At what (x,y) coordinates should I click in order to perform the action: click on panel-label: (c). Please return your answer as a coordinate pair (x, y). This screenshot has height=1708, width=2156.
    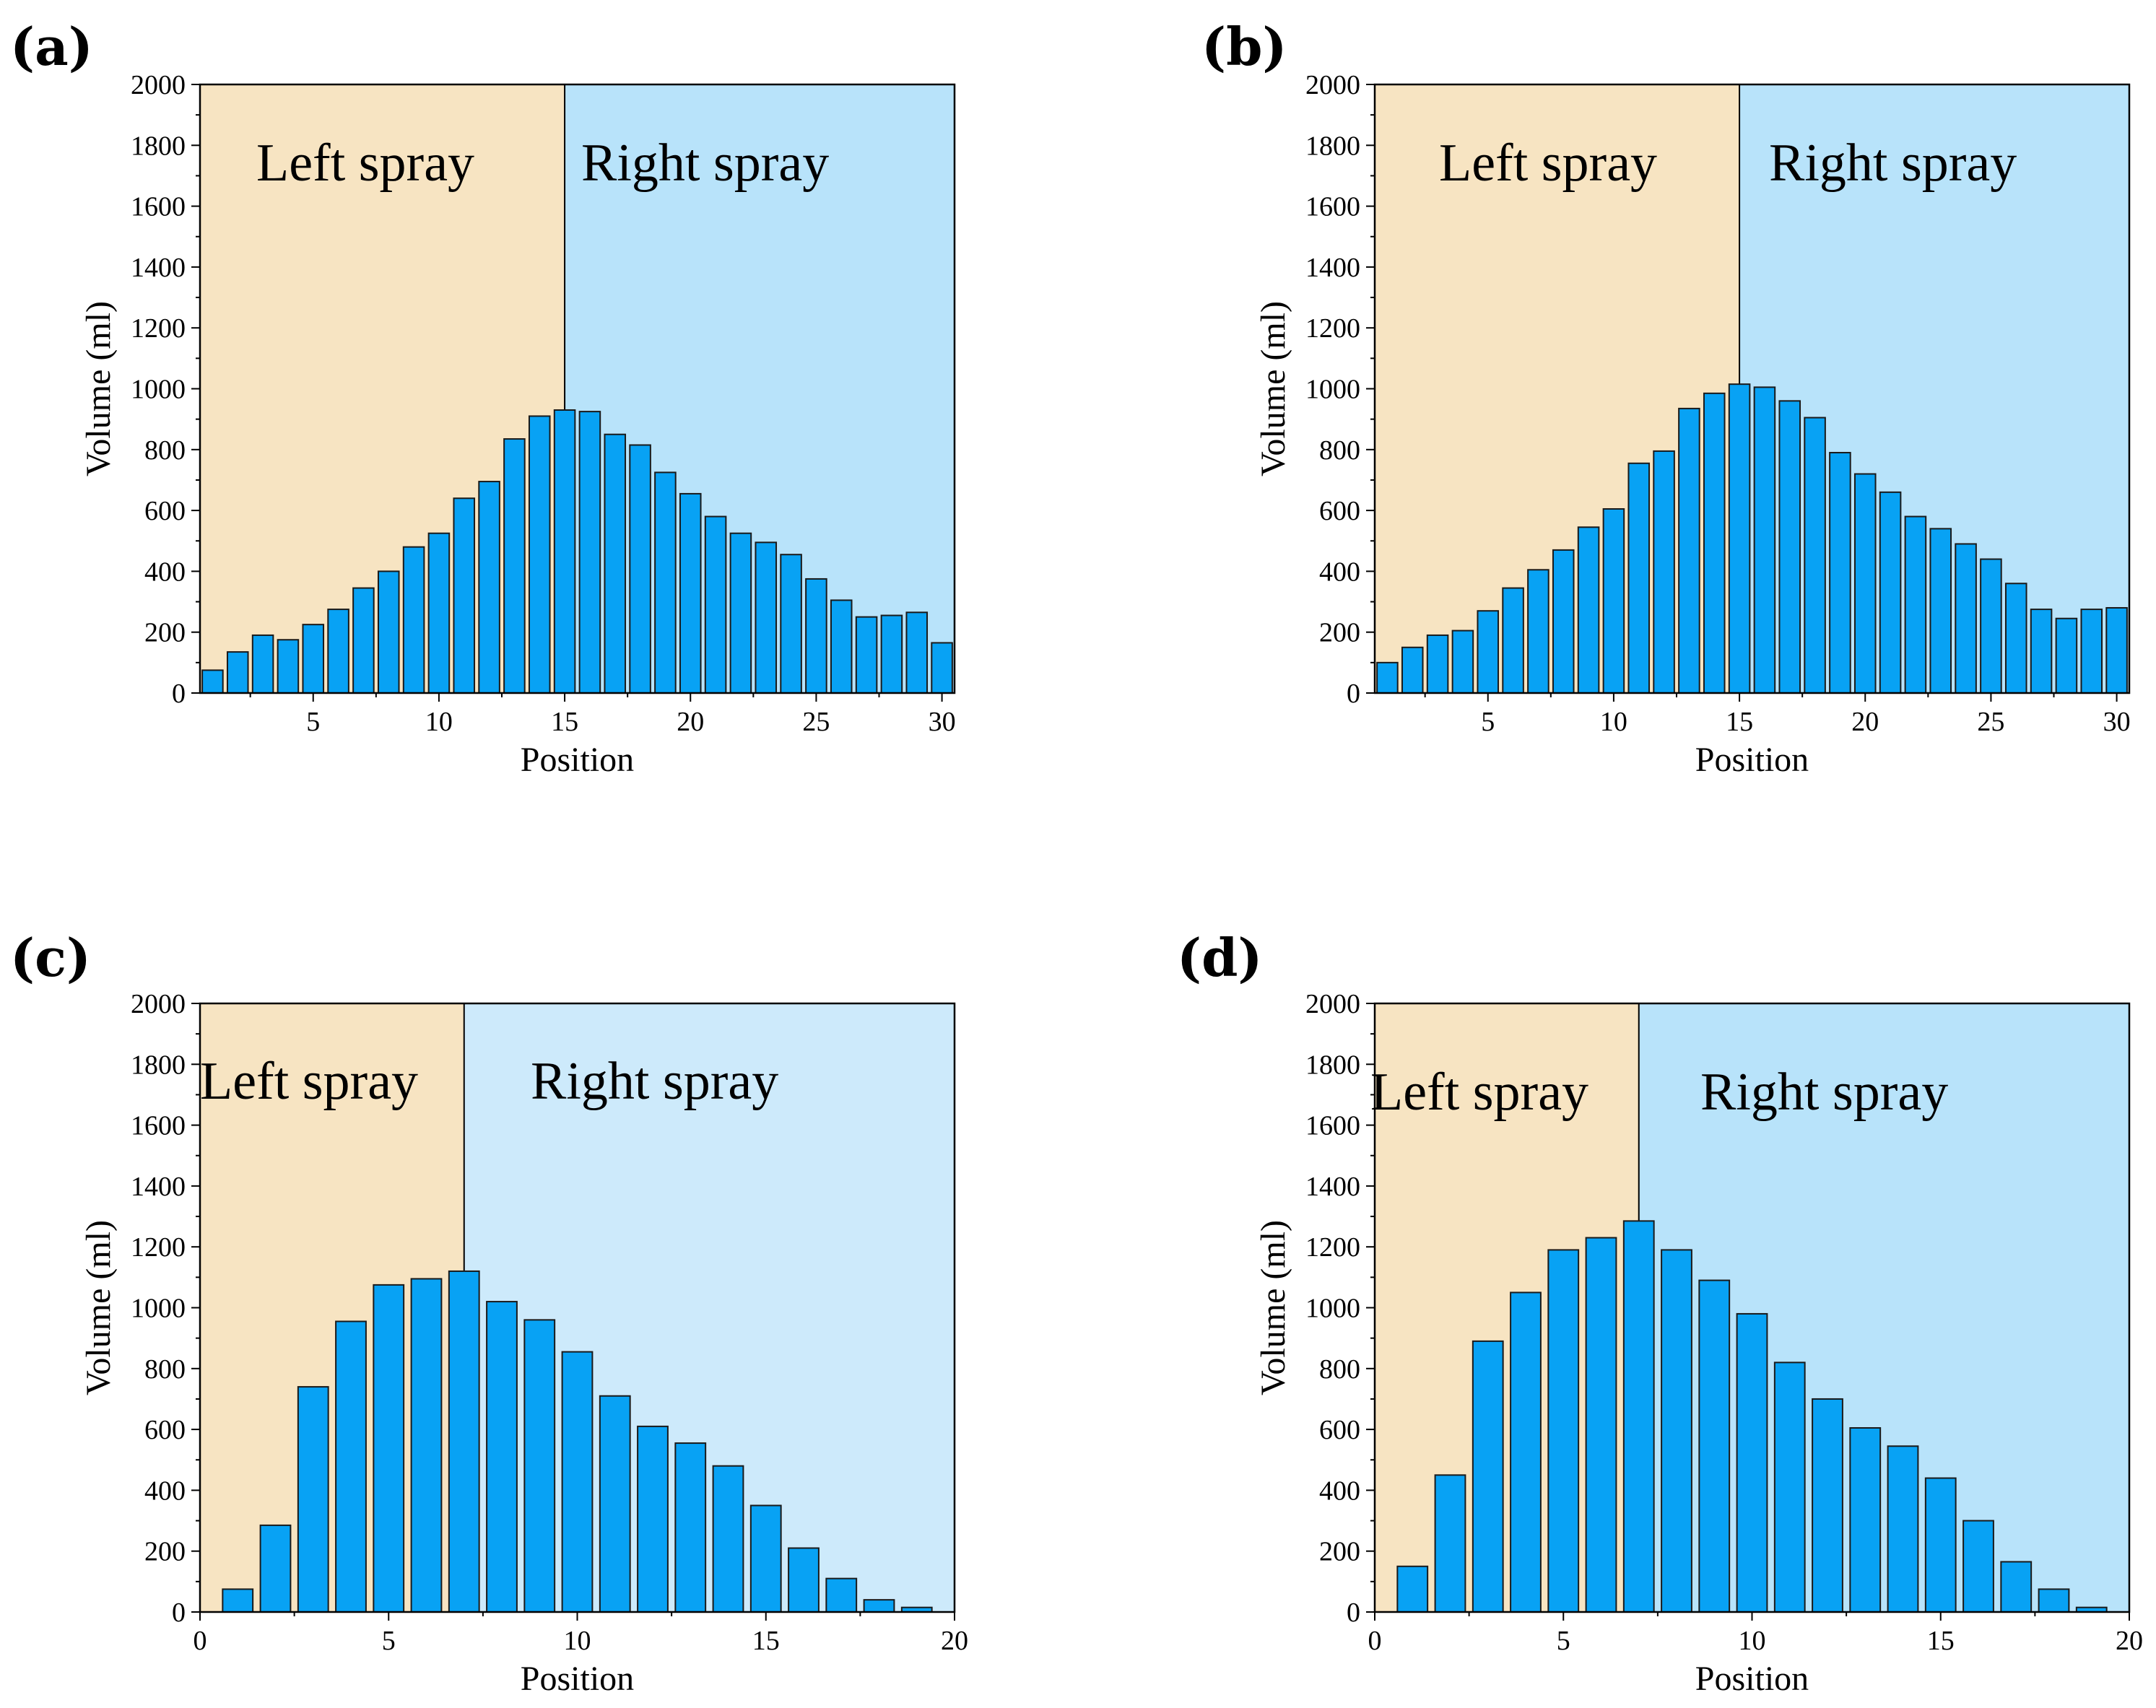
    Looking at the image, I should click on (50, 958).